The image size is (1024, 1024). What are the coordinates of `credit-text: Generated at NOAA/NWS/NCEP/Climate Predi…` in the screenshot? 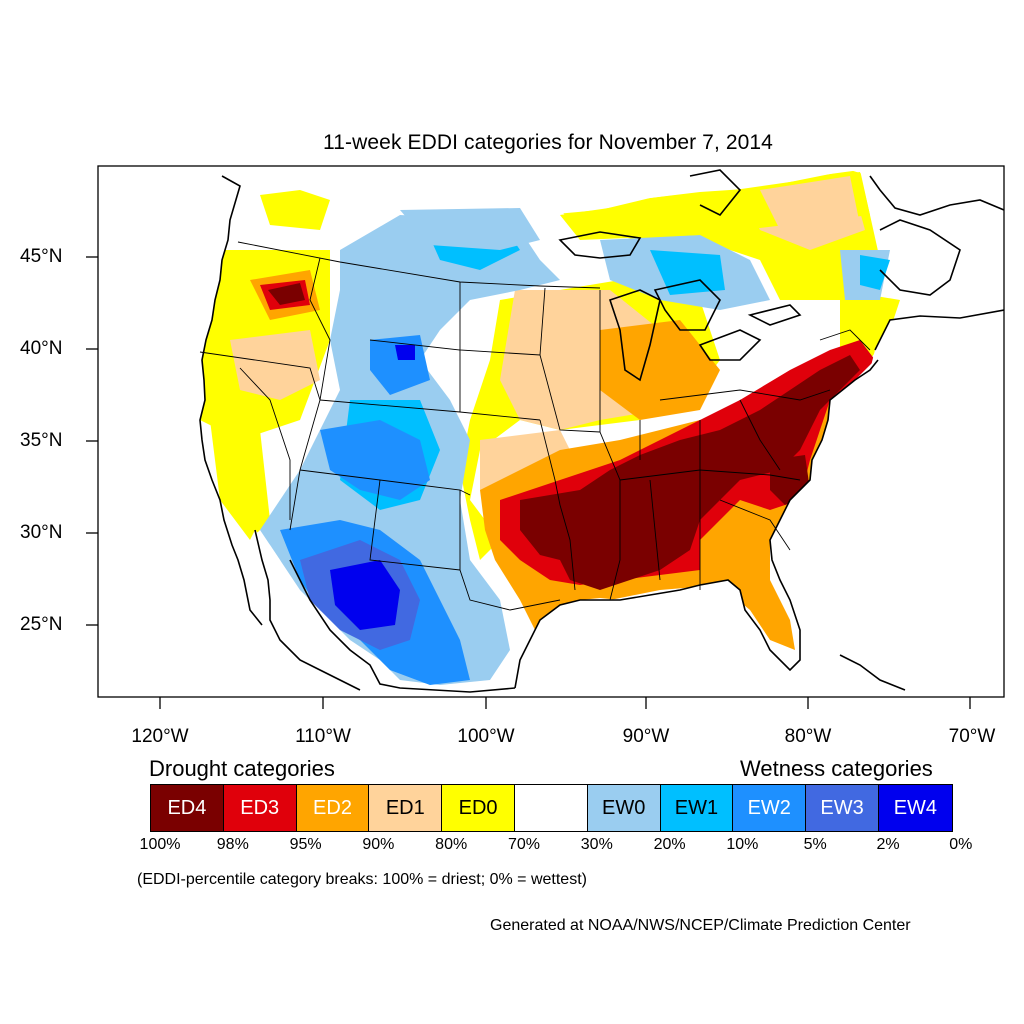 It's located at (700, 925).